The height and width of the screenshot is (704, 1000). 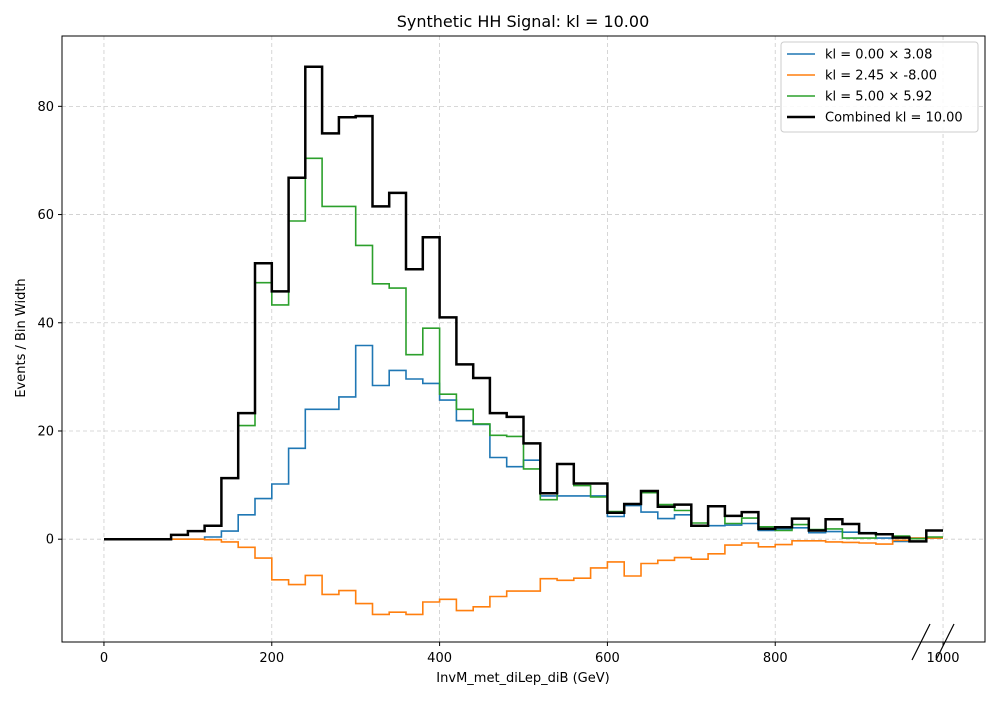 What do you see at coordinates (50, 540) in the screenshot?
I see `y-tick-label: 0` at bounding box center [50, 540].